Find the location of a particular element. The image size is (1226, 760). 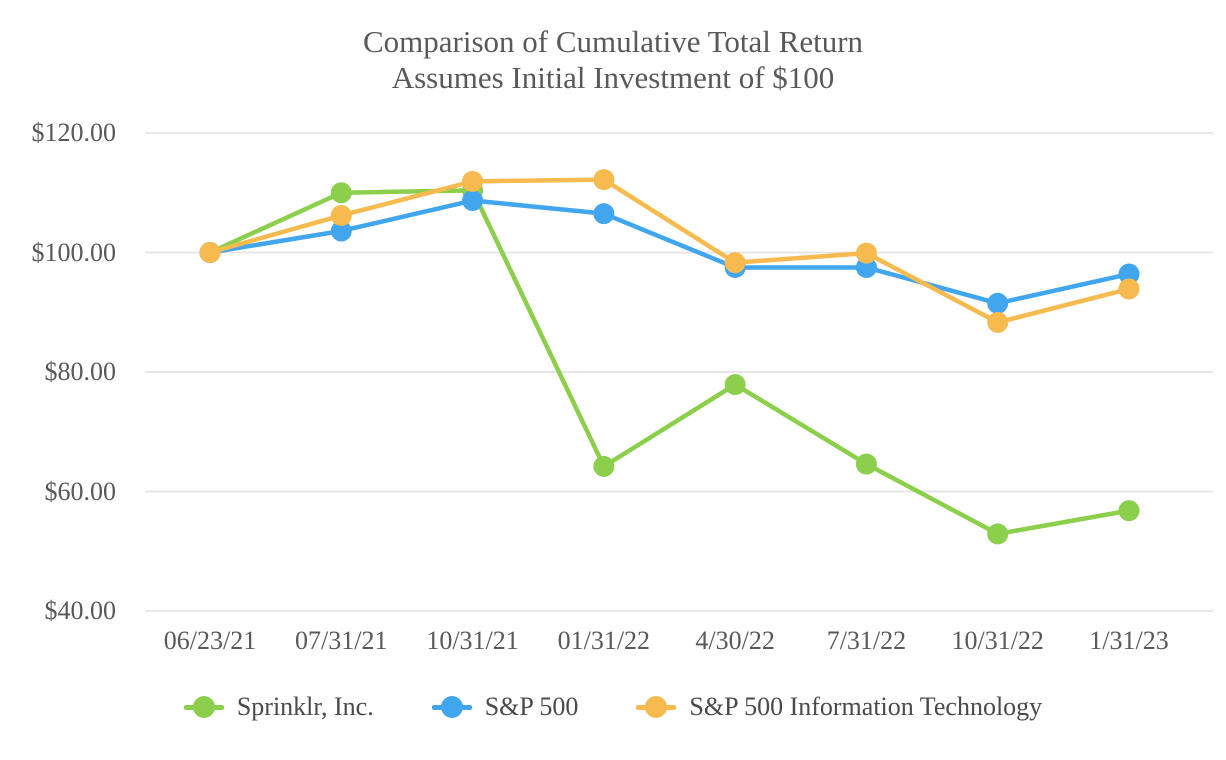

x-tick-label: 4/30/22 is located at coordinates (735, 640).